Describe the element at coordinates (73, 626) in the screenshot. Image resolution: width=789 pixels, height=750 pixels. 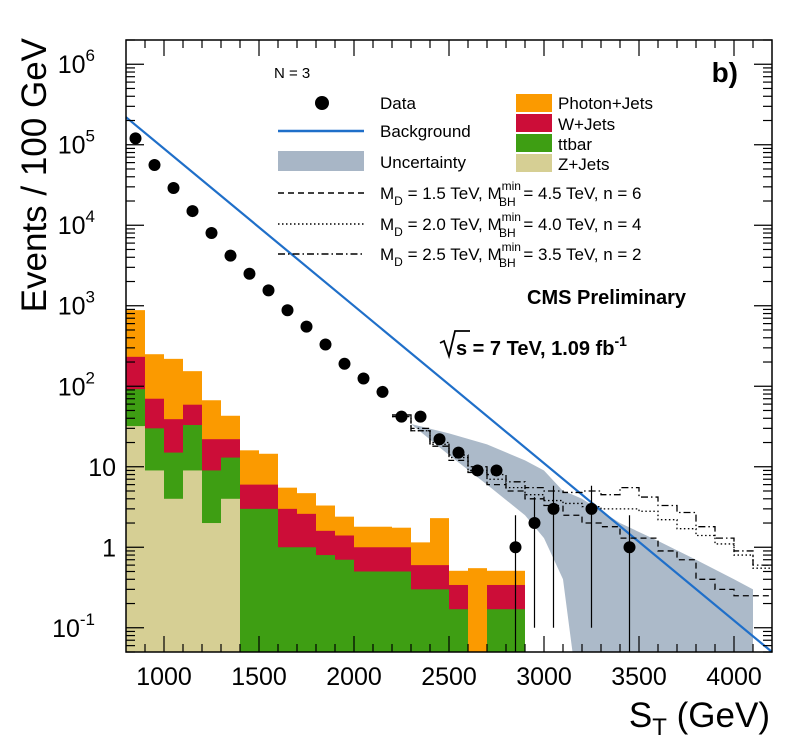
I see `y-tick-label-0.1: 10⁻¹` at that location.